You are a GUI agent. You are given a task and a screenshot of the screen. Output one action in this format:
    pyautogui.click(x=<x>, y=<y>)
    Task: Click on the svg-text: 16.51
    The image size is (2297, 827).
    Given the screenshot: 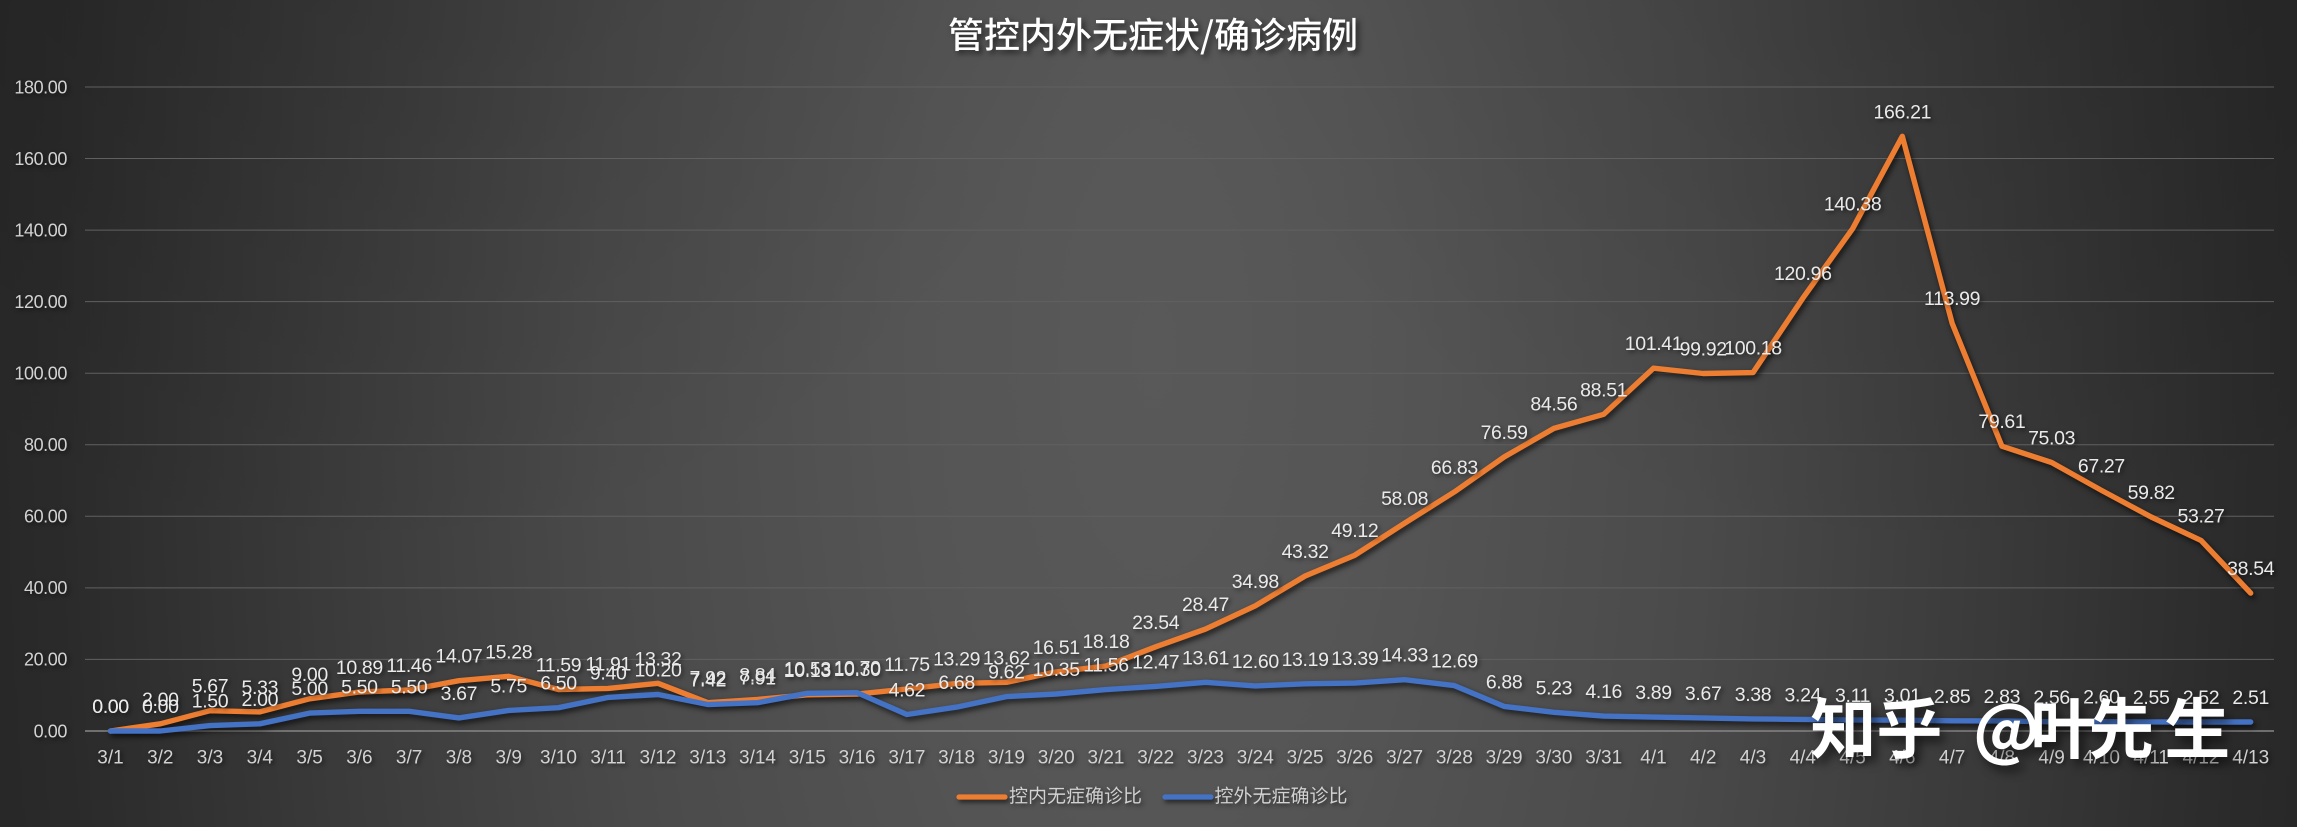 What is the action you would take?
    pyautogui.click(x=1056, y=648)
    